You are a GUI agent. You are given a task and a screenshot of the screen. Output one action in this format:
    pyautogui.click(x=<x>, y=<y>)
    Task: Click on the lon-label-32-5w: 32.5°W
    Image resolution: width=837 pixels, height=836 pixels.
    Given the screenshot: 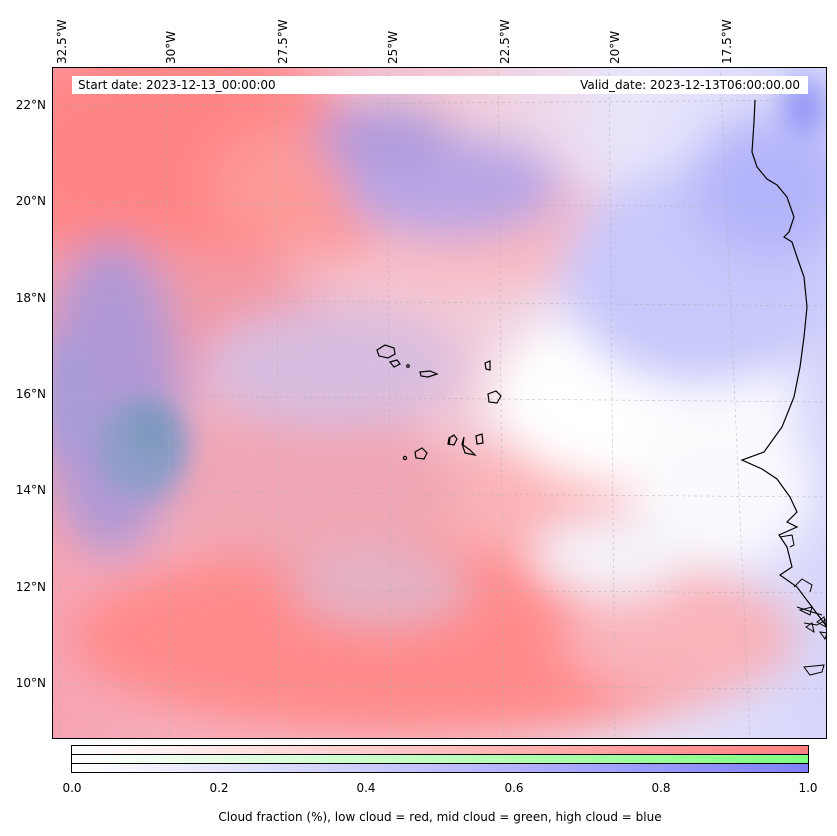 What is the action you would take?
    pyautogui.click(x=62, y=41)
    